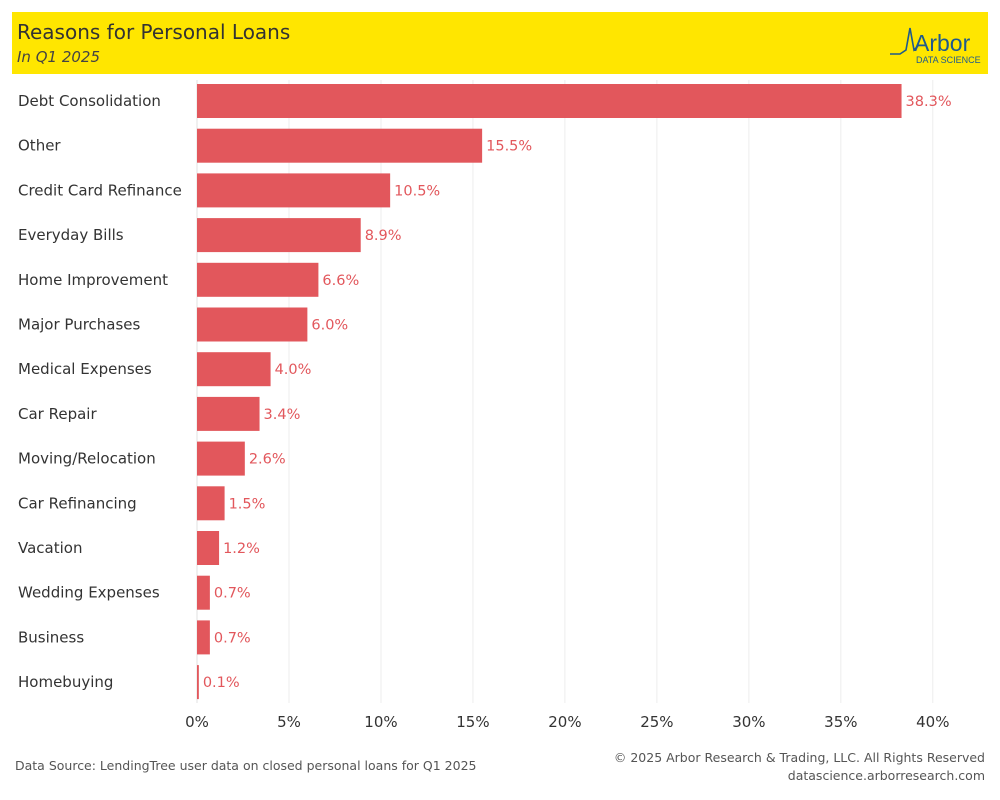 The width and height of the screenshot is (1000, 800). I want to click on x-tick-label: 35%, so click(840, 722).